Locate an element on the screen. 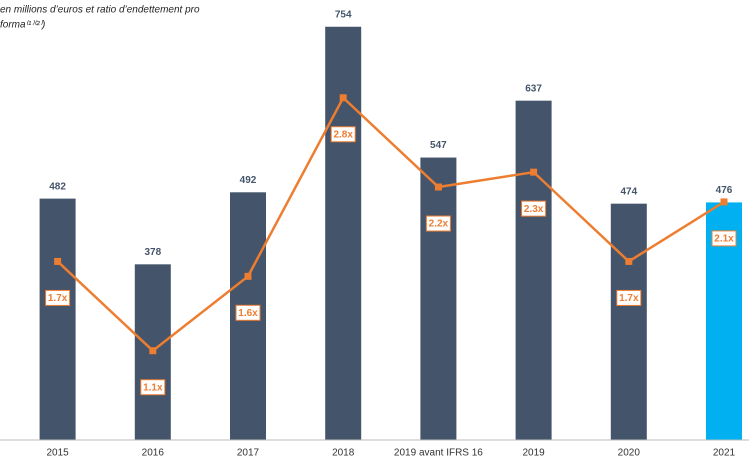  line-label: 2.2x is located at coordinates (439, 224).